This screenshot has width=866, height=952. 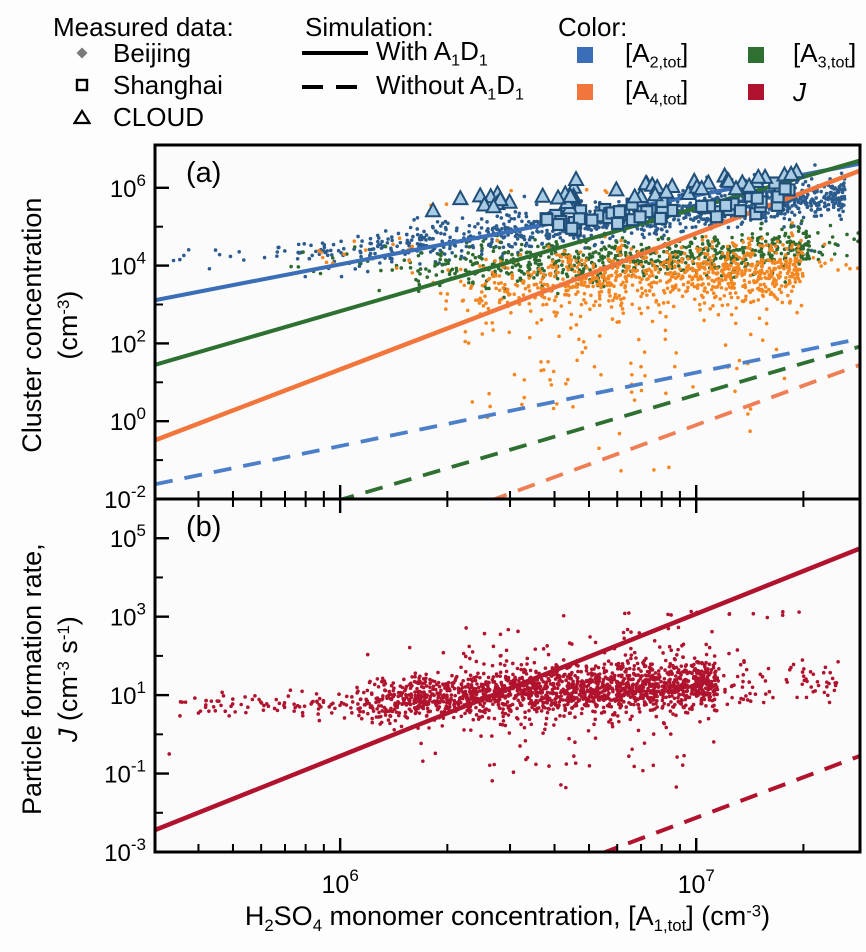 I want to click on y-axis-title-panel-b: Particle formation rate, J (cm-3 s-1), so click(x=50, y=679).